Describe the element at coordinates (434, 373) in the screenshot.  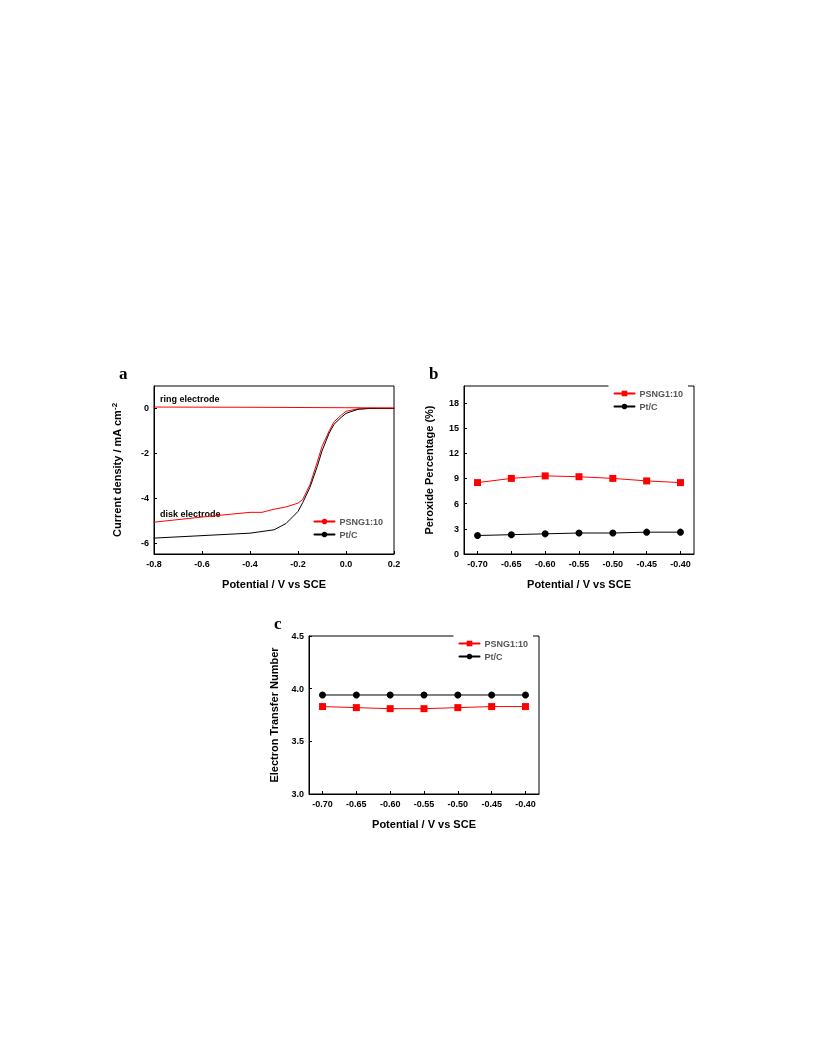
I see `chart-title: b` at that location.